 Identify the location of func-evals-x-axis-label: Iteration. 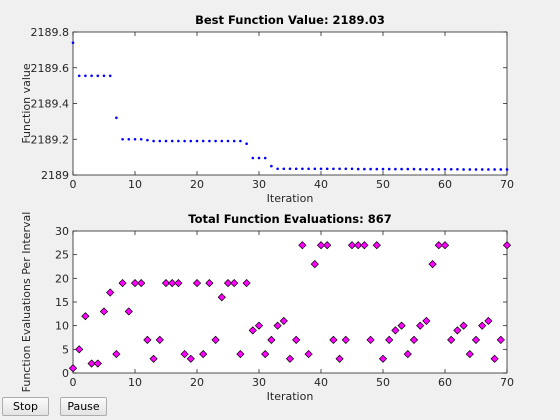
(290, 396).